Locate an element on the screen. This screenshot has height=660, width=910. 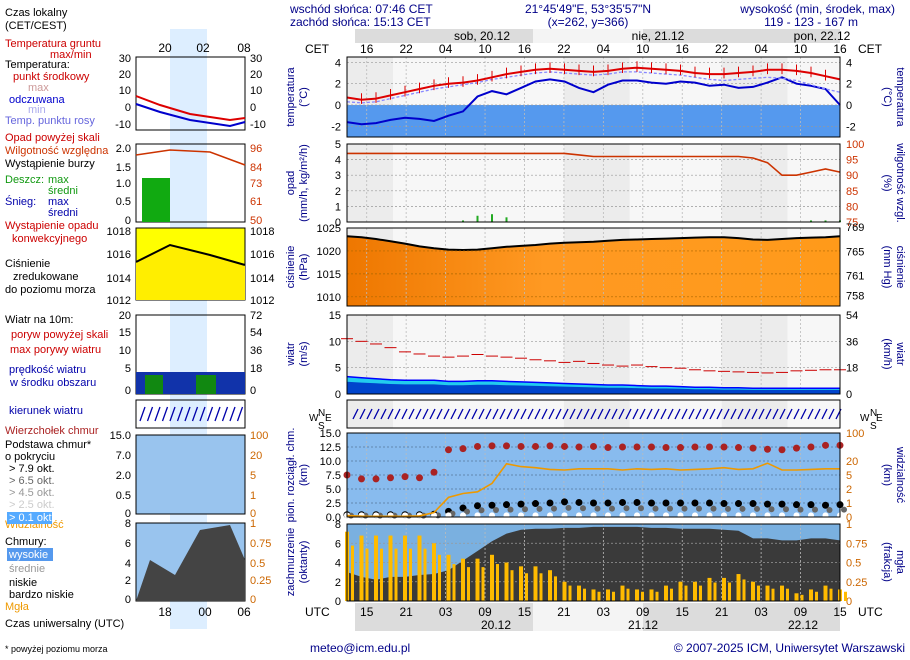
leg-cover-tick: 4 is located at coordinates (128, 564).